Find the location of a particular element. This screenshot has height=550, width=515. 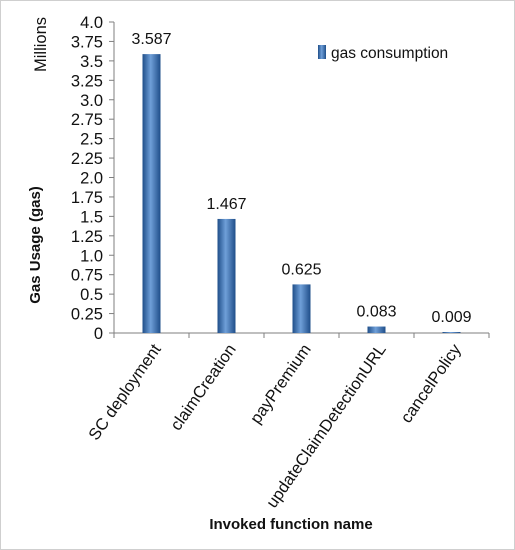

category-label: claimCreation is located at coordinates (203, 387).